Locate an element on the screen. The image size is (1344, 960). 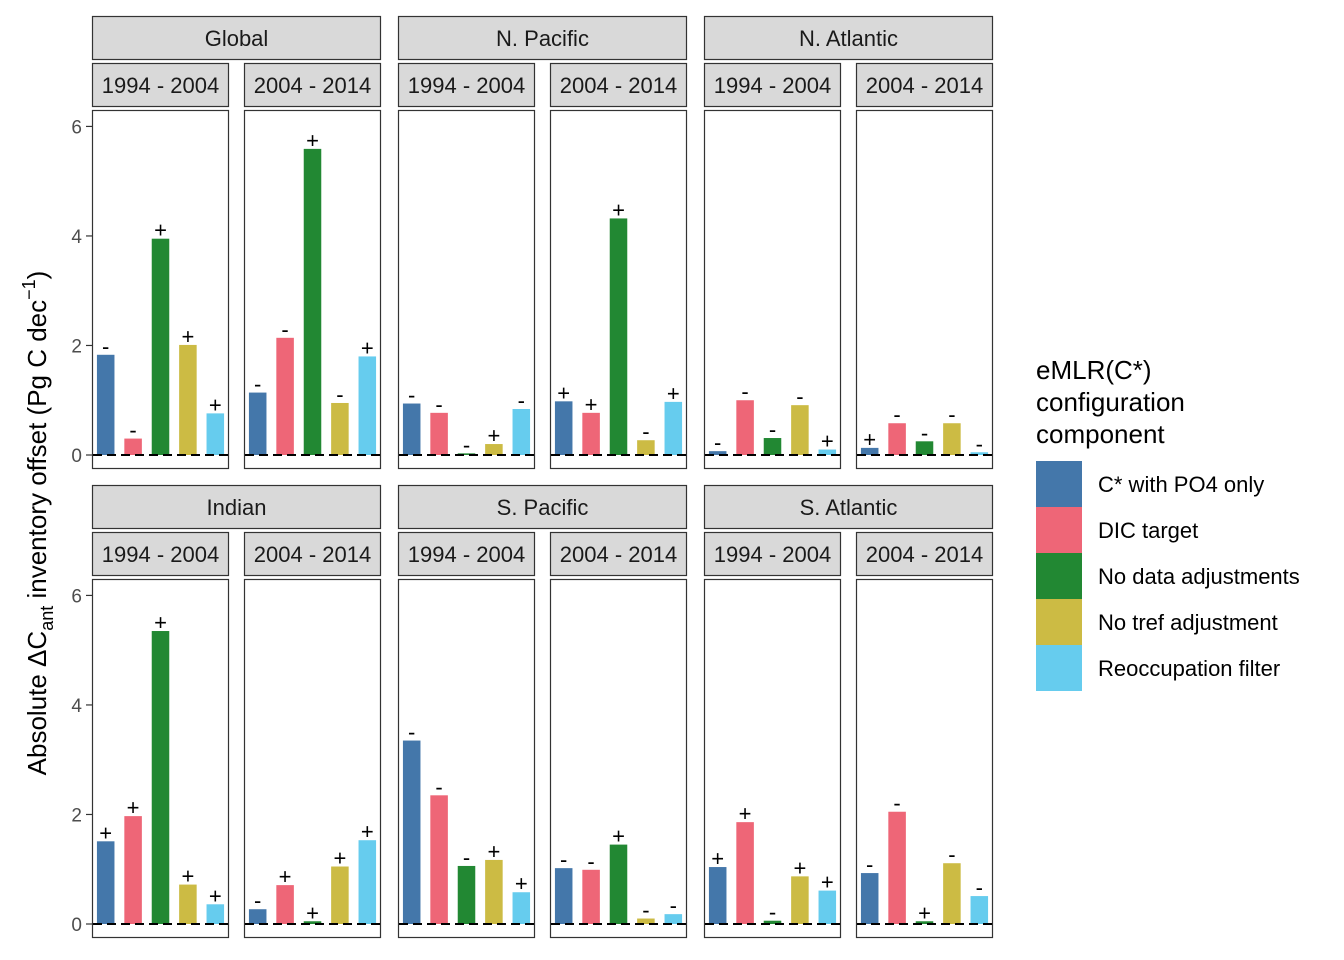
region-strip-label: S. Pacific is located at coordinates (543, 507).